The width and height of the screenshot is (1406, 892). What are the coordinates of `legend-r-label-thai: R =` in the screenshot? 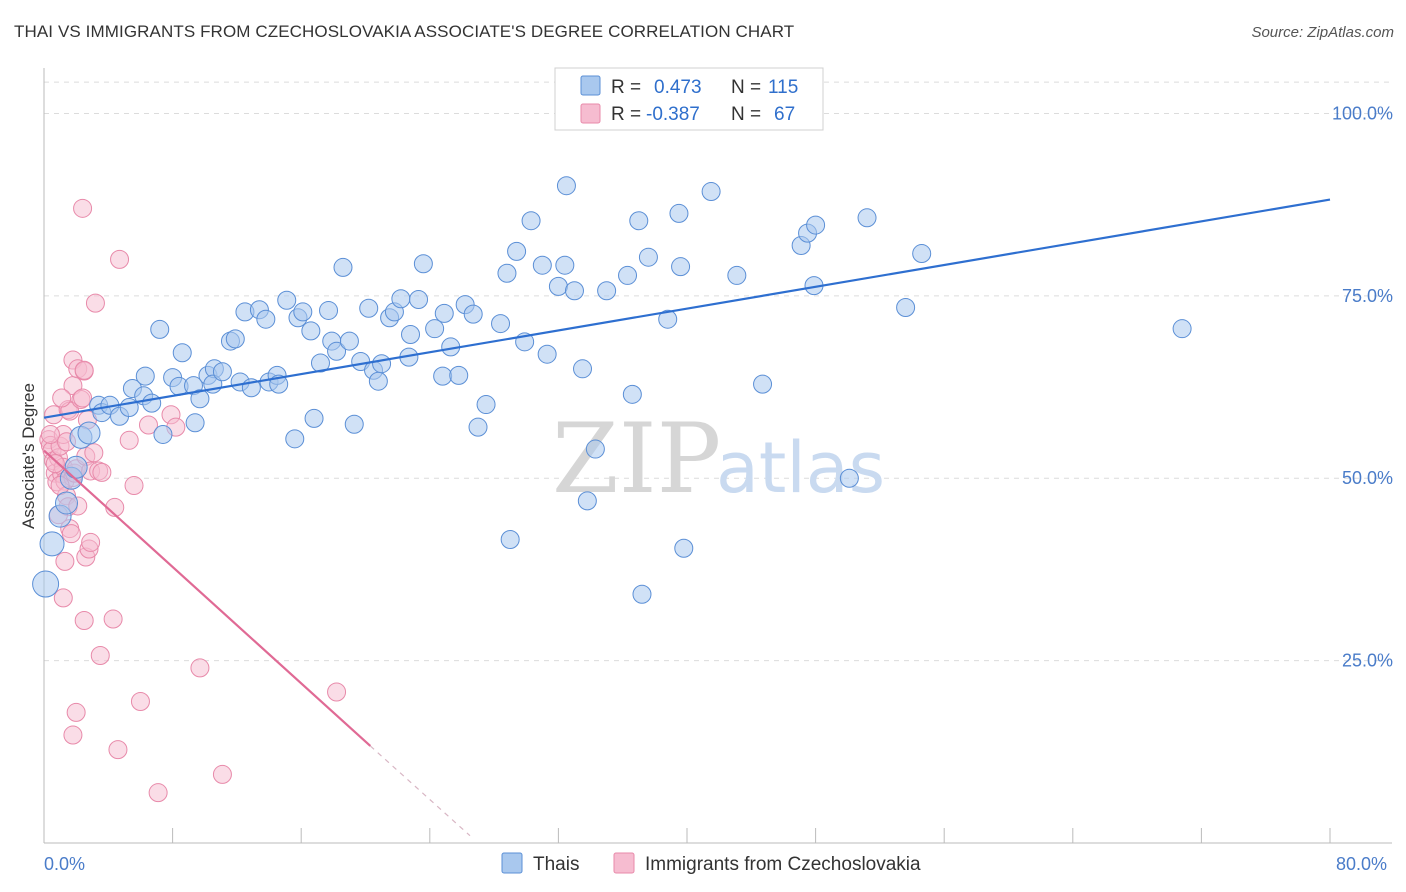 It's located at (626, 87).